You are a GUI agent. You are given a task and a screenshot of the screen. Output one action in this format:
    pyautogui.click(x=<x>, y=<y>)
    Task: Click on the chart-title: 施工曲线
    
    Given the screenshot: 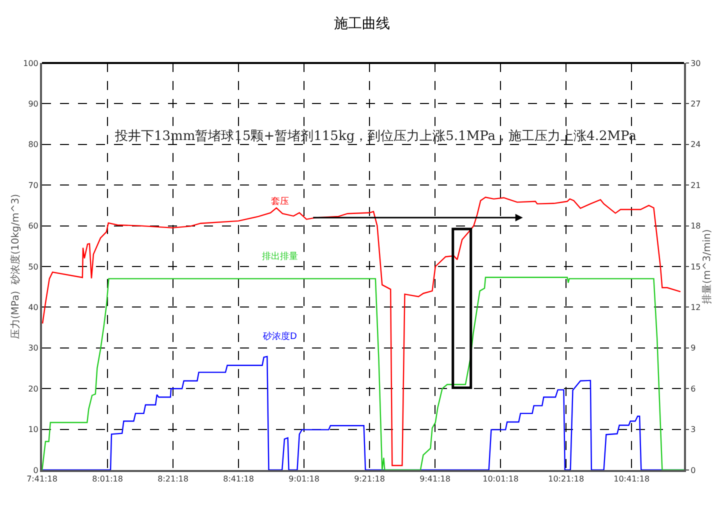 What is the action you would take?
    pyautogui.click(x=362, y=24)
    